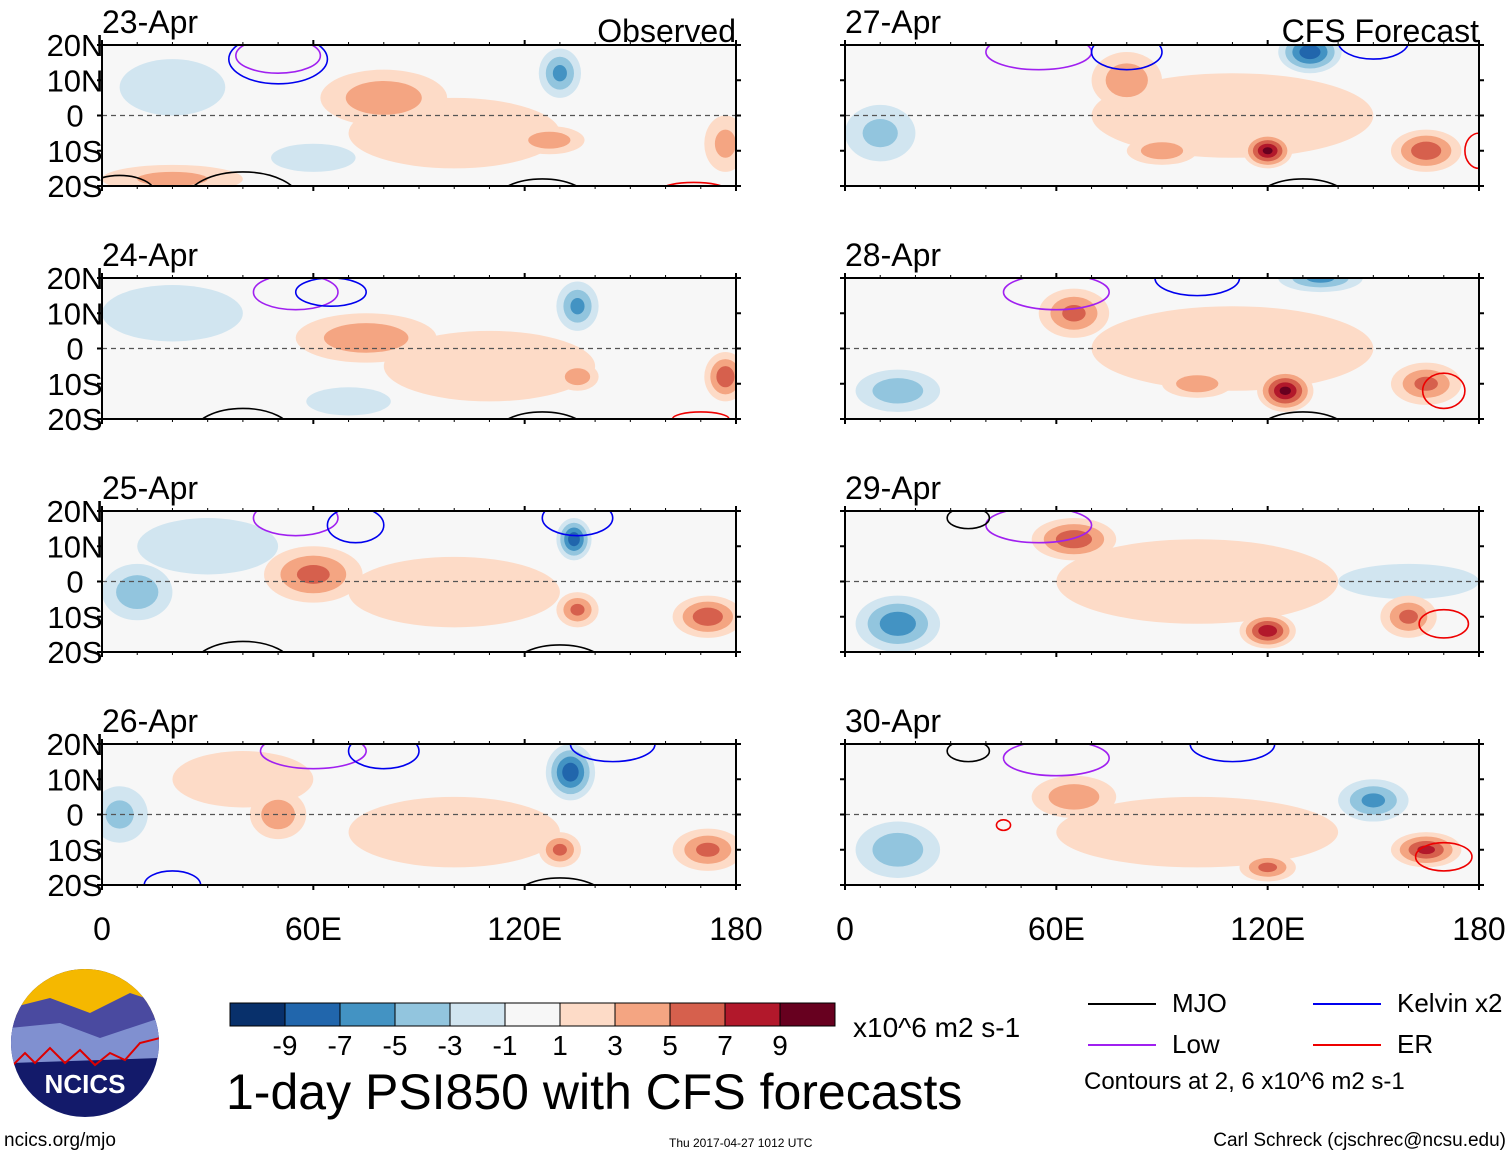 This screenshot has width=1510, height=1158. I want to click on colorbar-label: 7, so click(725, 1045).